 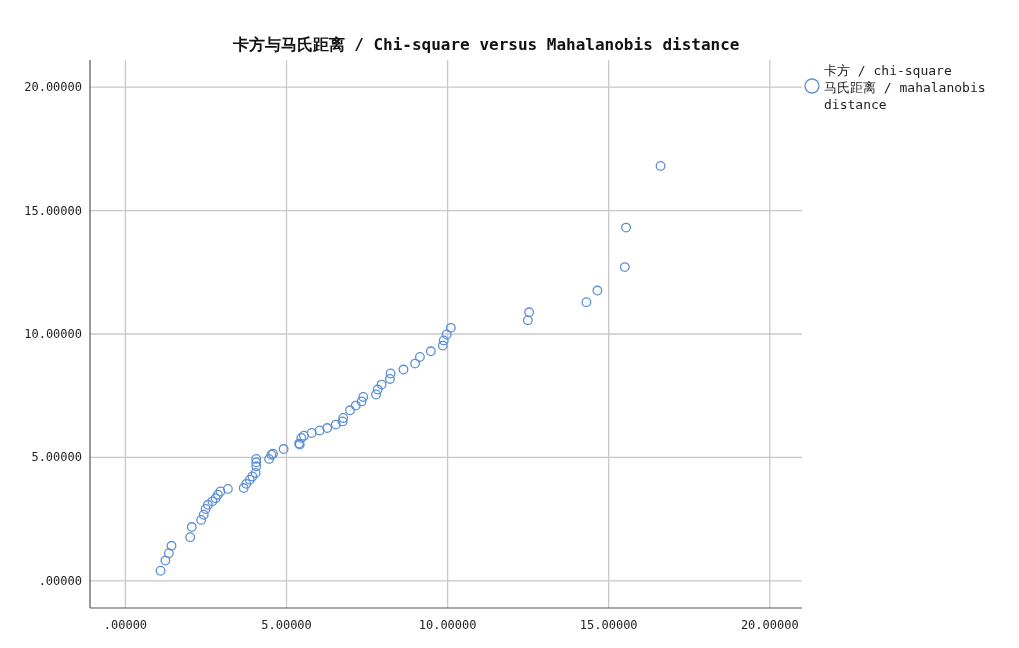 What do you see at coordinates (769, 625) in the screenshot?
I see `x-tick-label: 20.00000` at bounding box center [769, 625].